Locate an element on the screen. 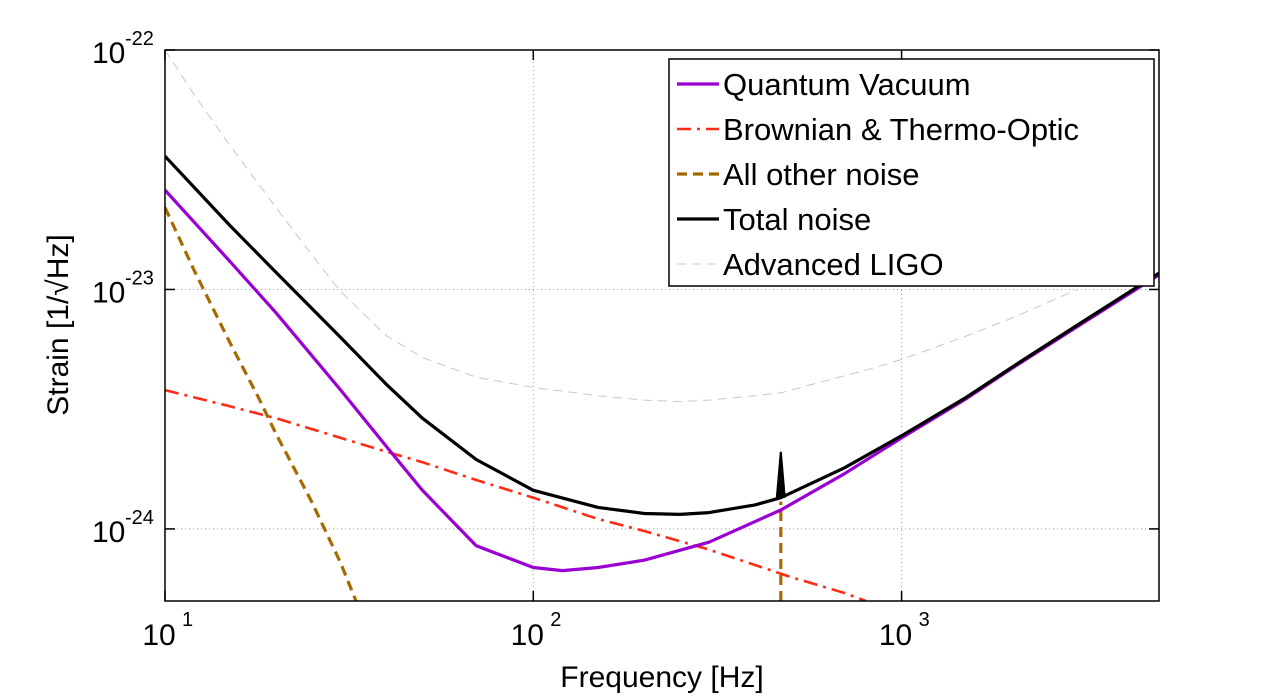 This screenshot has height=696, width=1280. legend-label-2: All other noise is located at coordinates (821, 174).